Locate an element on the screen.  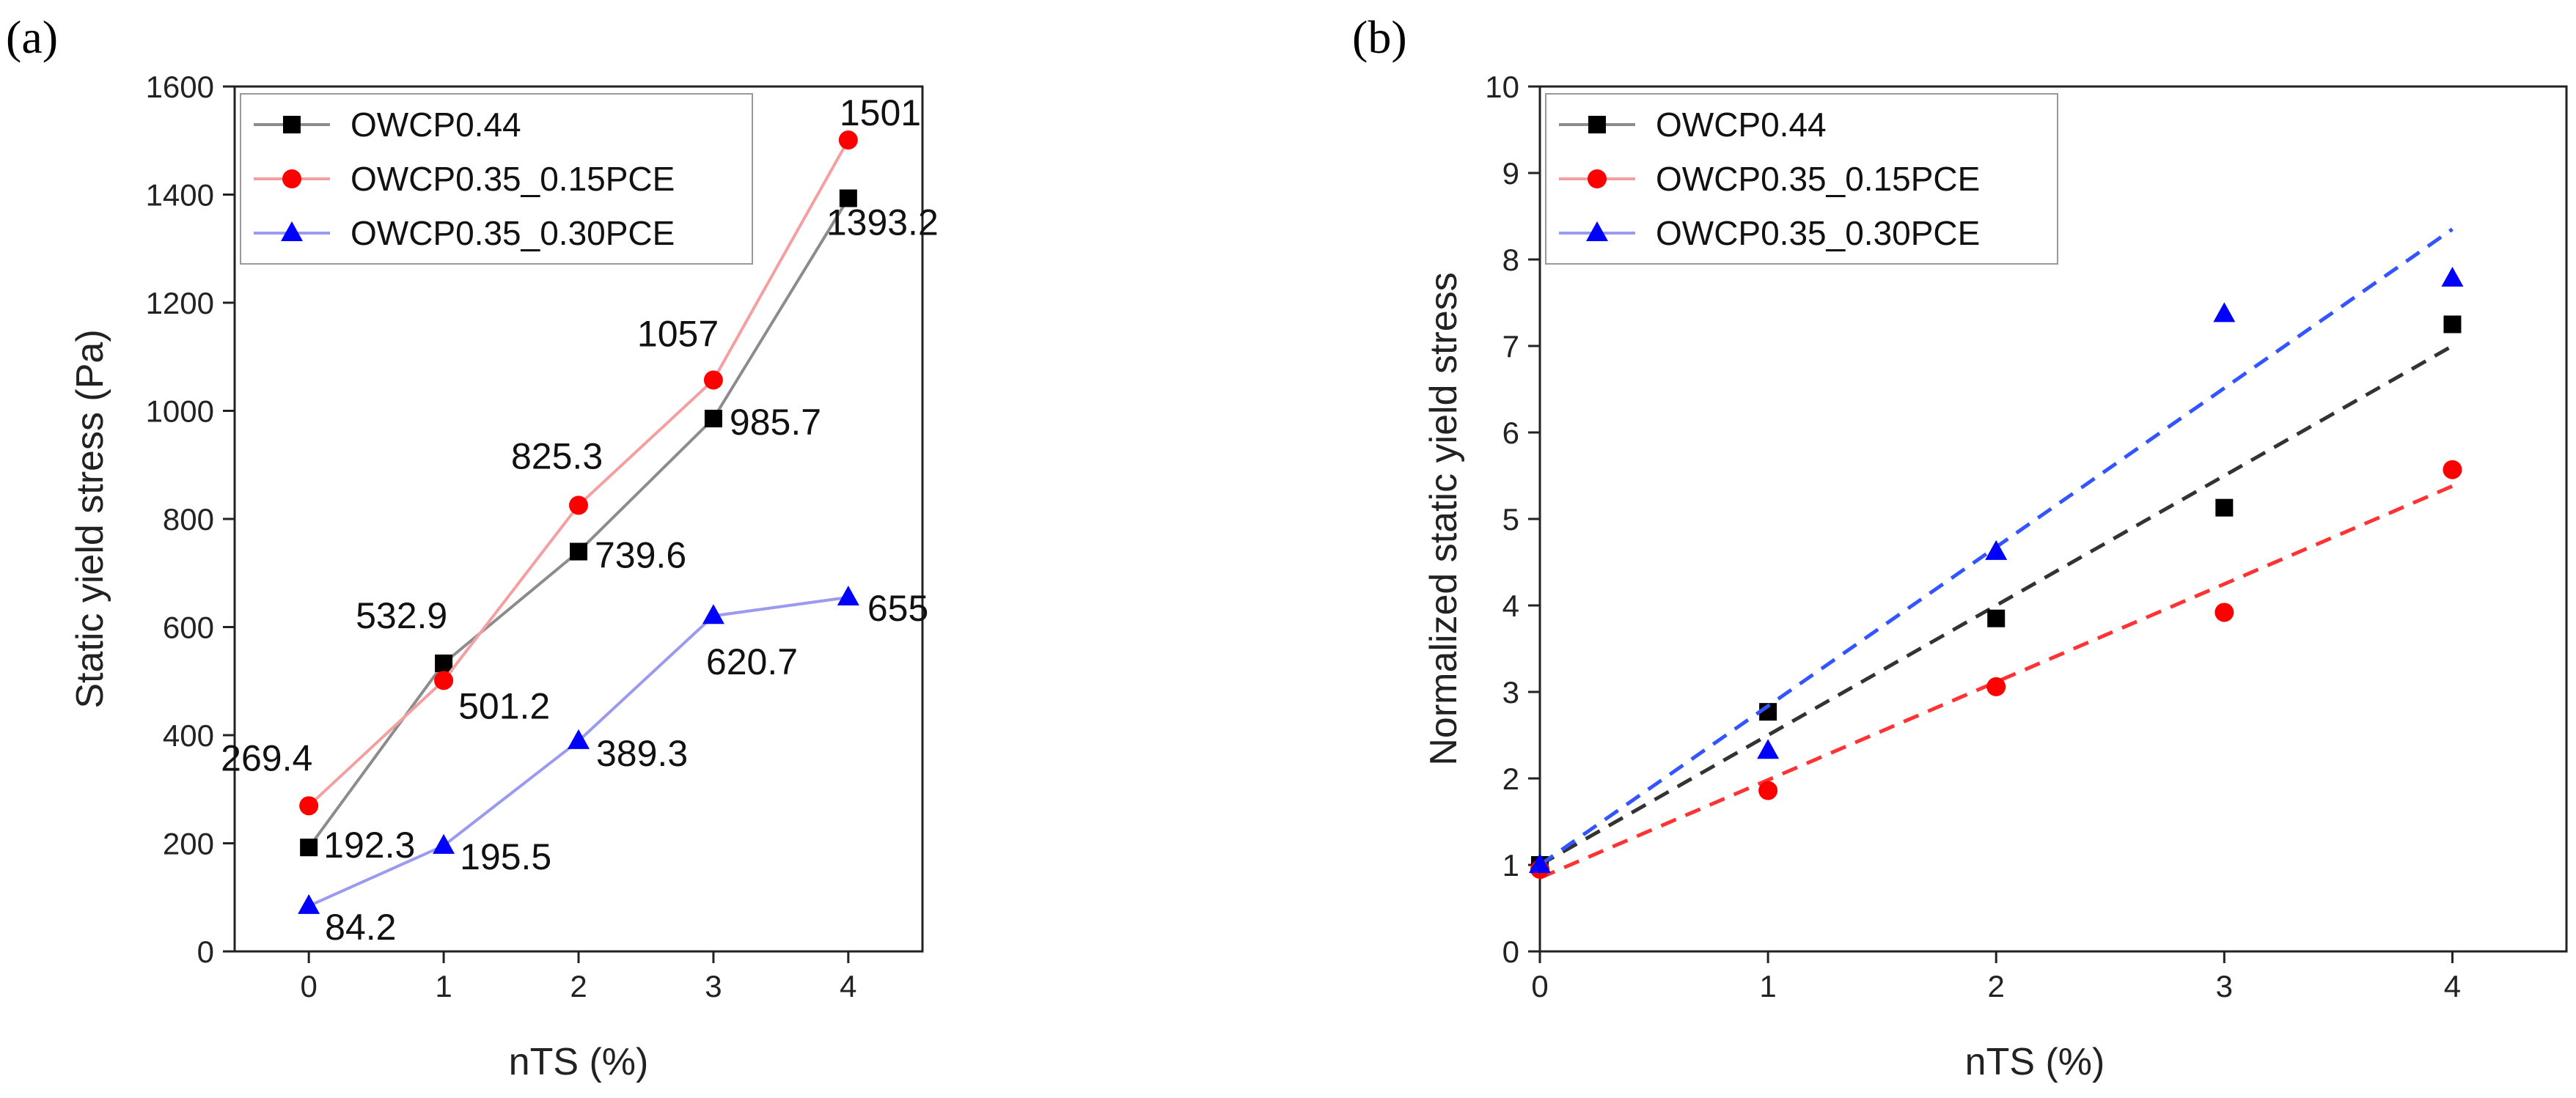
y-tick-label: 9 is located at coordinates (1511, 173).